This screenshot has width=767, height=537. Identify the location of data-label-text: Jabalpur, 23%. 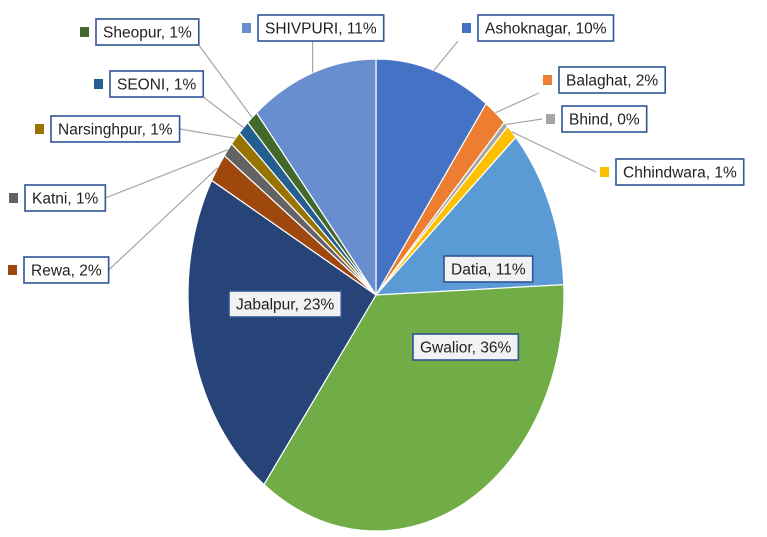
(285, 305).